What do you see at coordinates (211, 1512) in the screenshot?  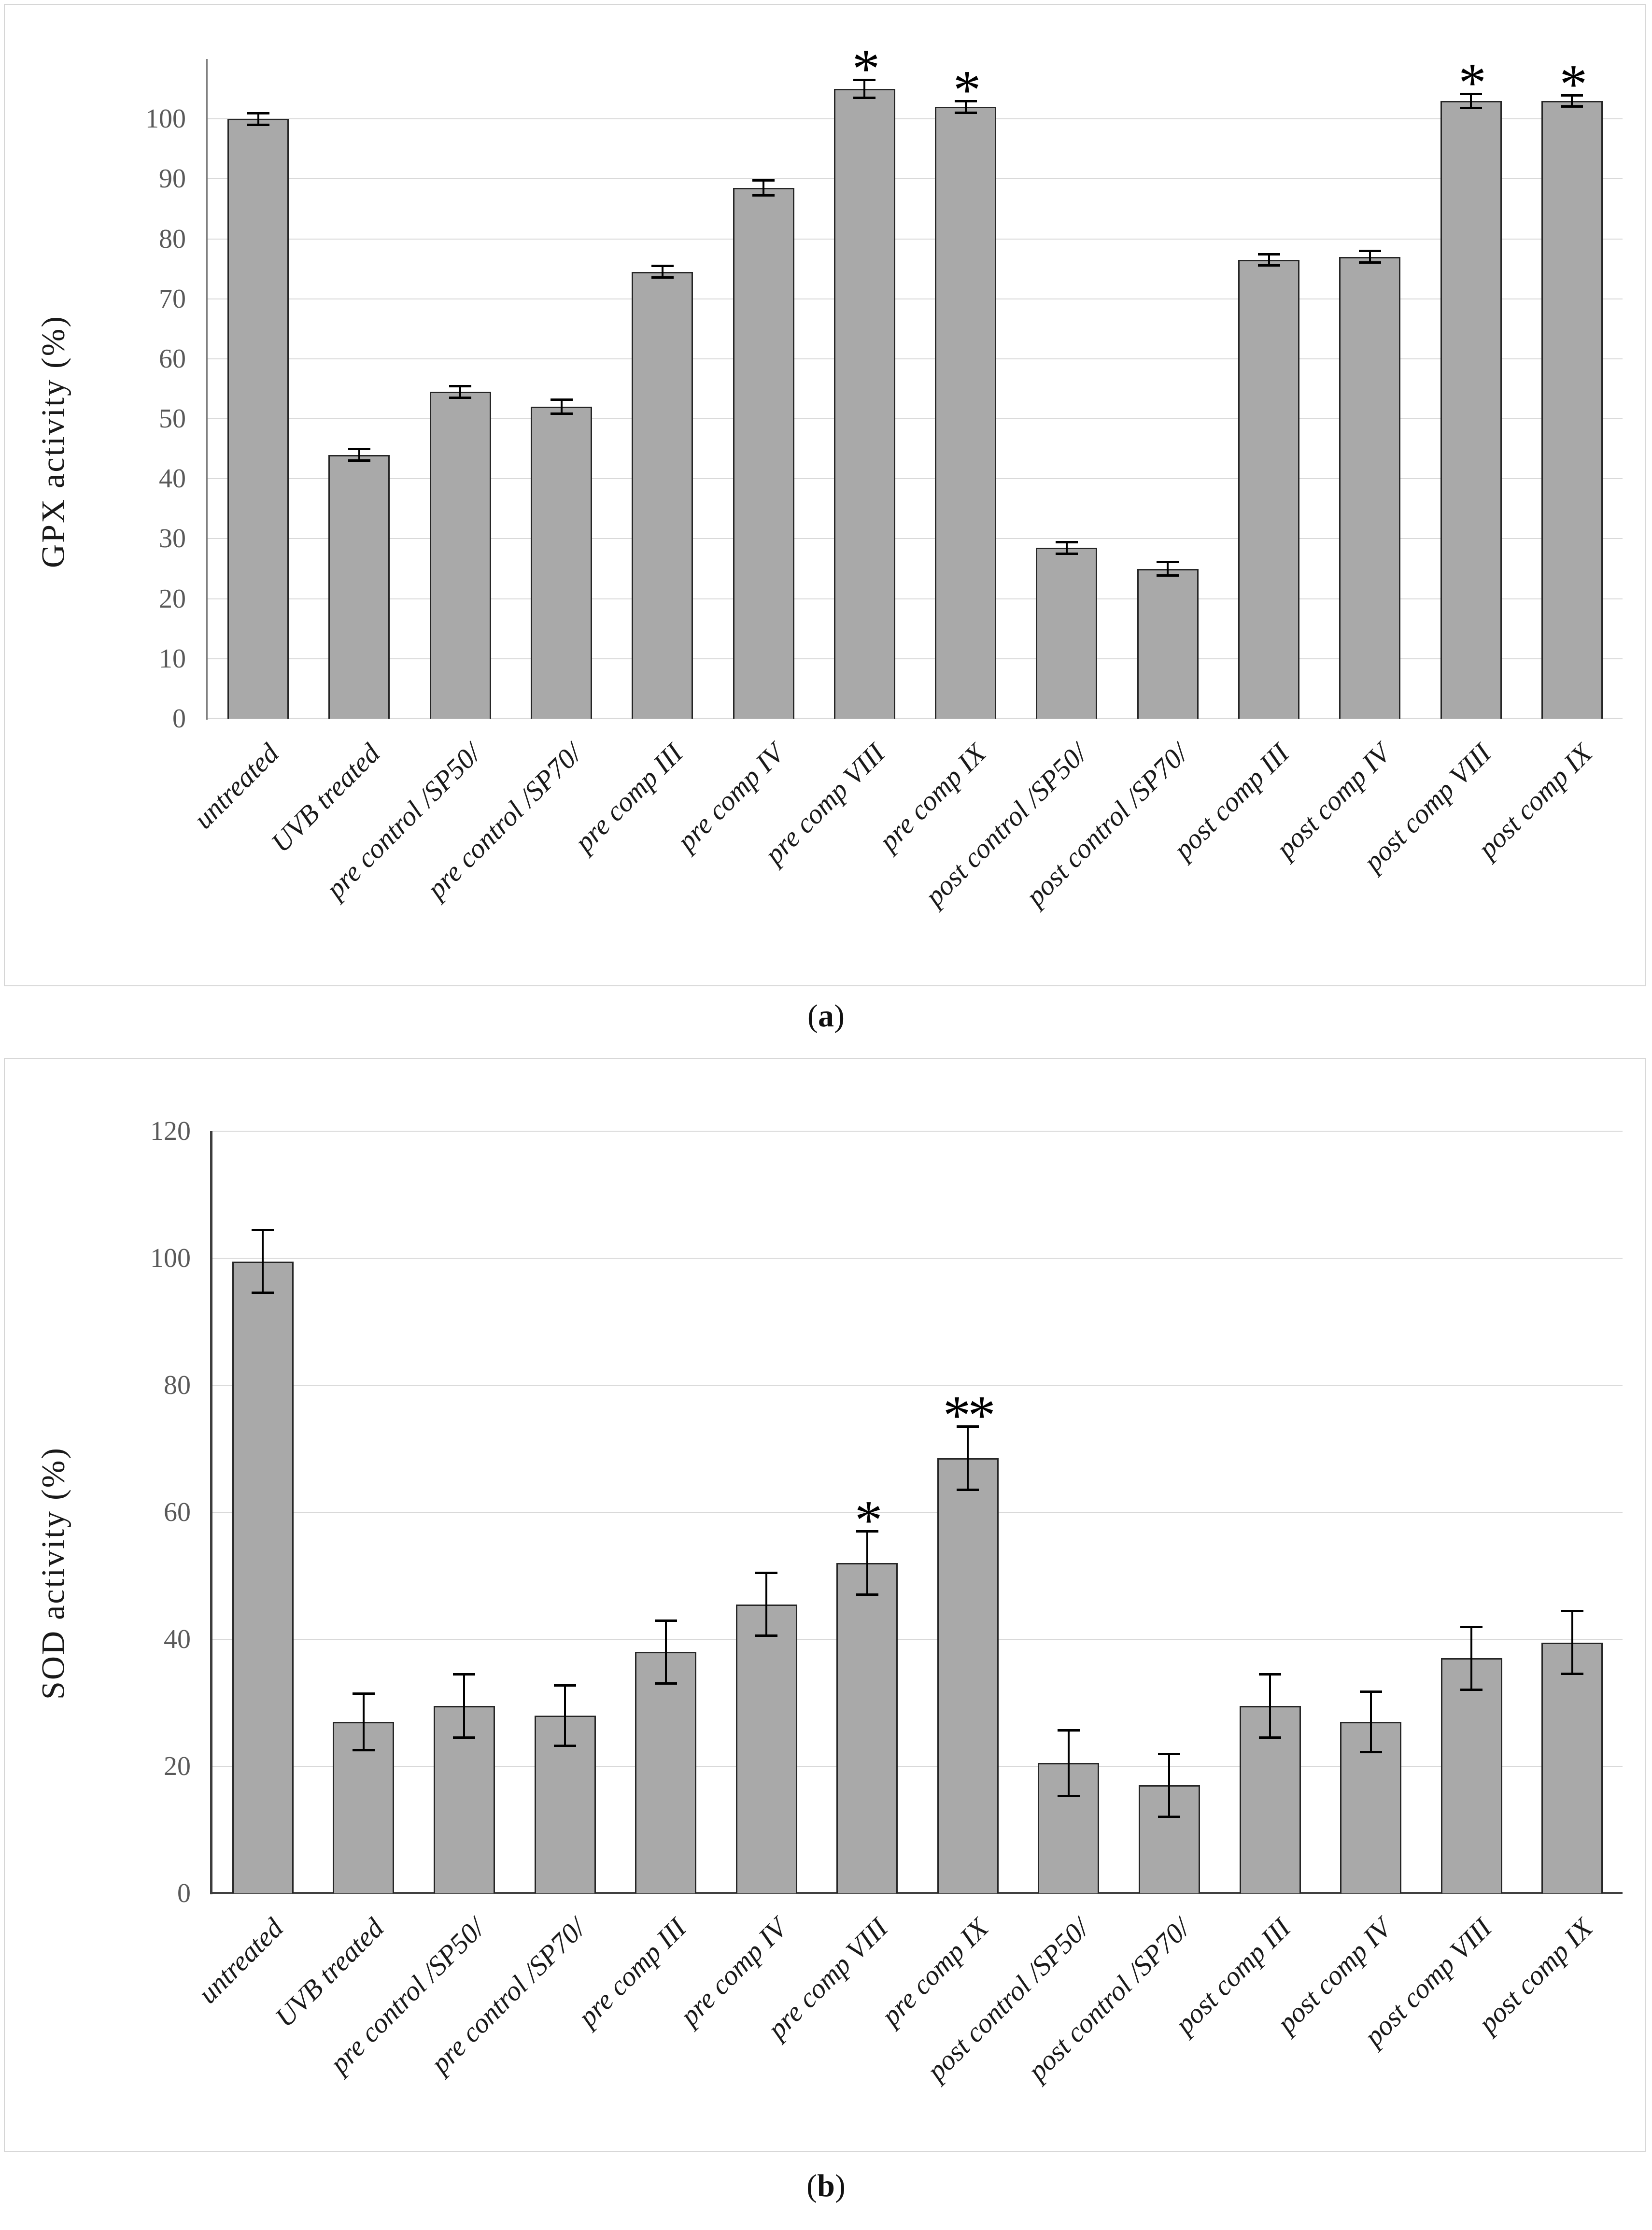 I see `y-axis-line` at bounding box center [211, 1512].